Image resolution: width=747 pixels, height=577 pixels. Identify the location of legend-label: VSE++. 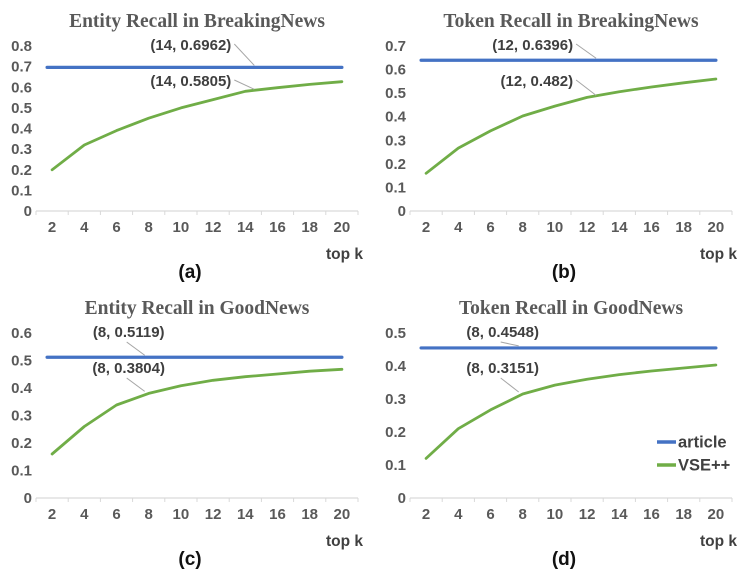
(704, 466).